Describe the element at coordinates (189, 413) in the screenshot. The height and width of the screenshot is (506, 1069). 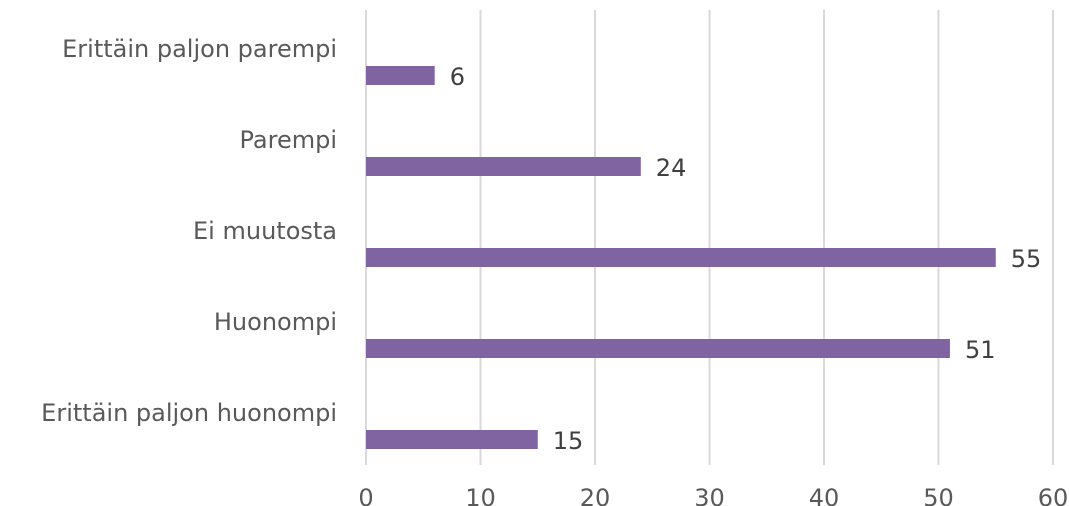
I see `category-label: Erittäin paljon huonompi` at that location.